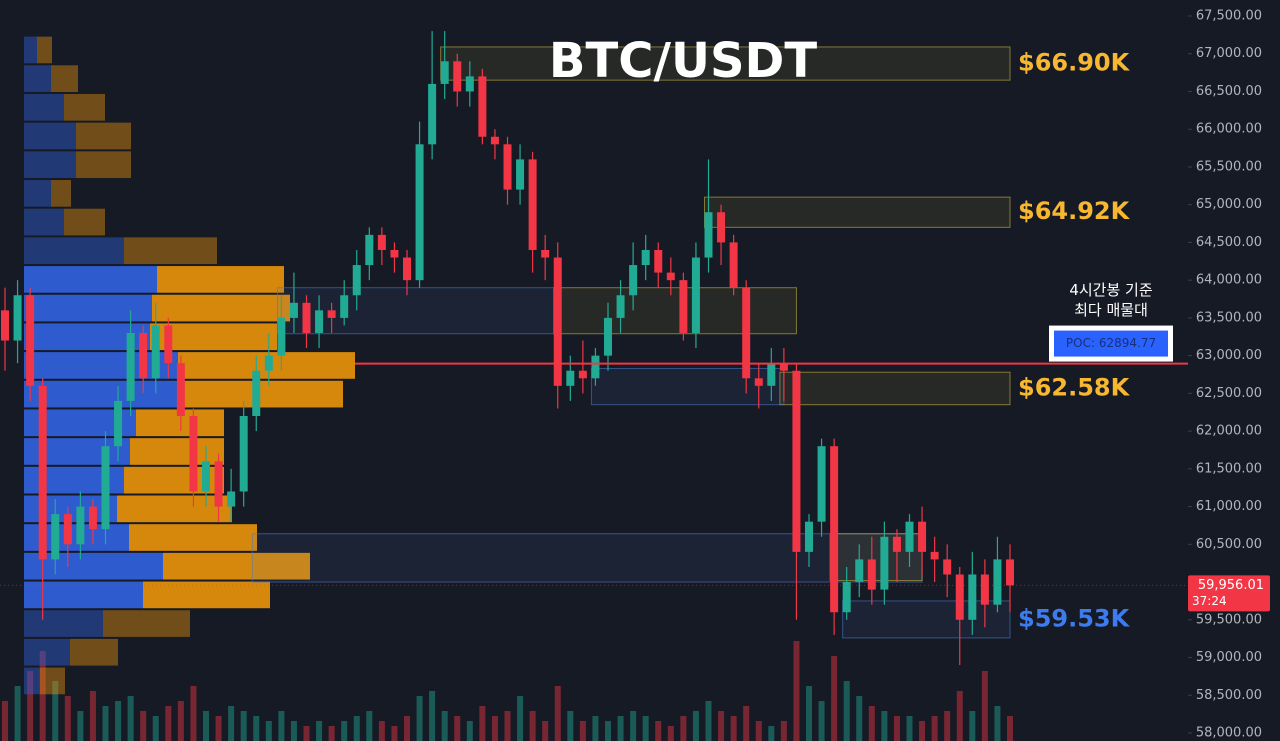 The image size is (1280, 741). Describe the element at coordinates (1229, 91) in the screenshot. I see `y-tick-label: 66,500.00` at that location.